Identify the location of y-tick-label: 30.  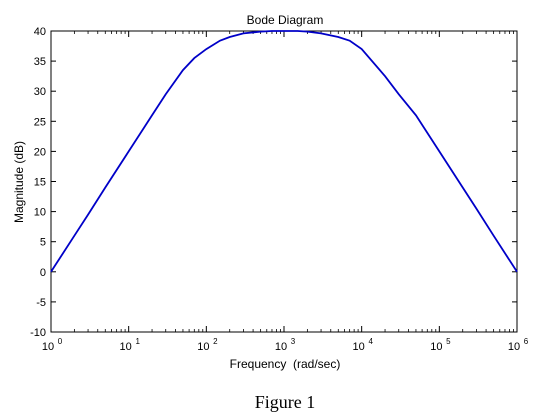
(40, 92).